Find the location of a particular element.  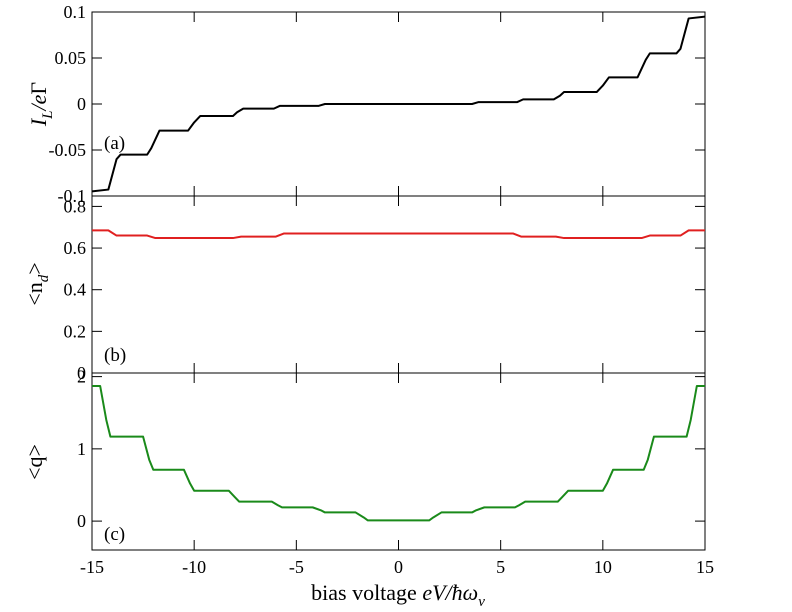

panel-a-ylabel-rest: /e is located at coordinates (38, 103).